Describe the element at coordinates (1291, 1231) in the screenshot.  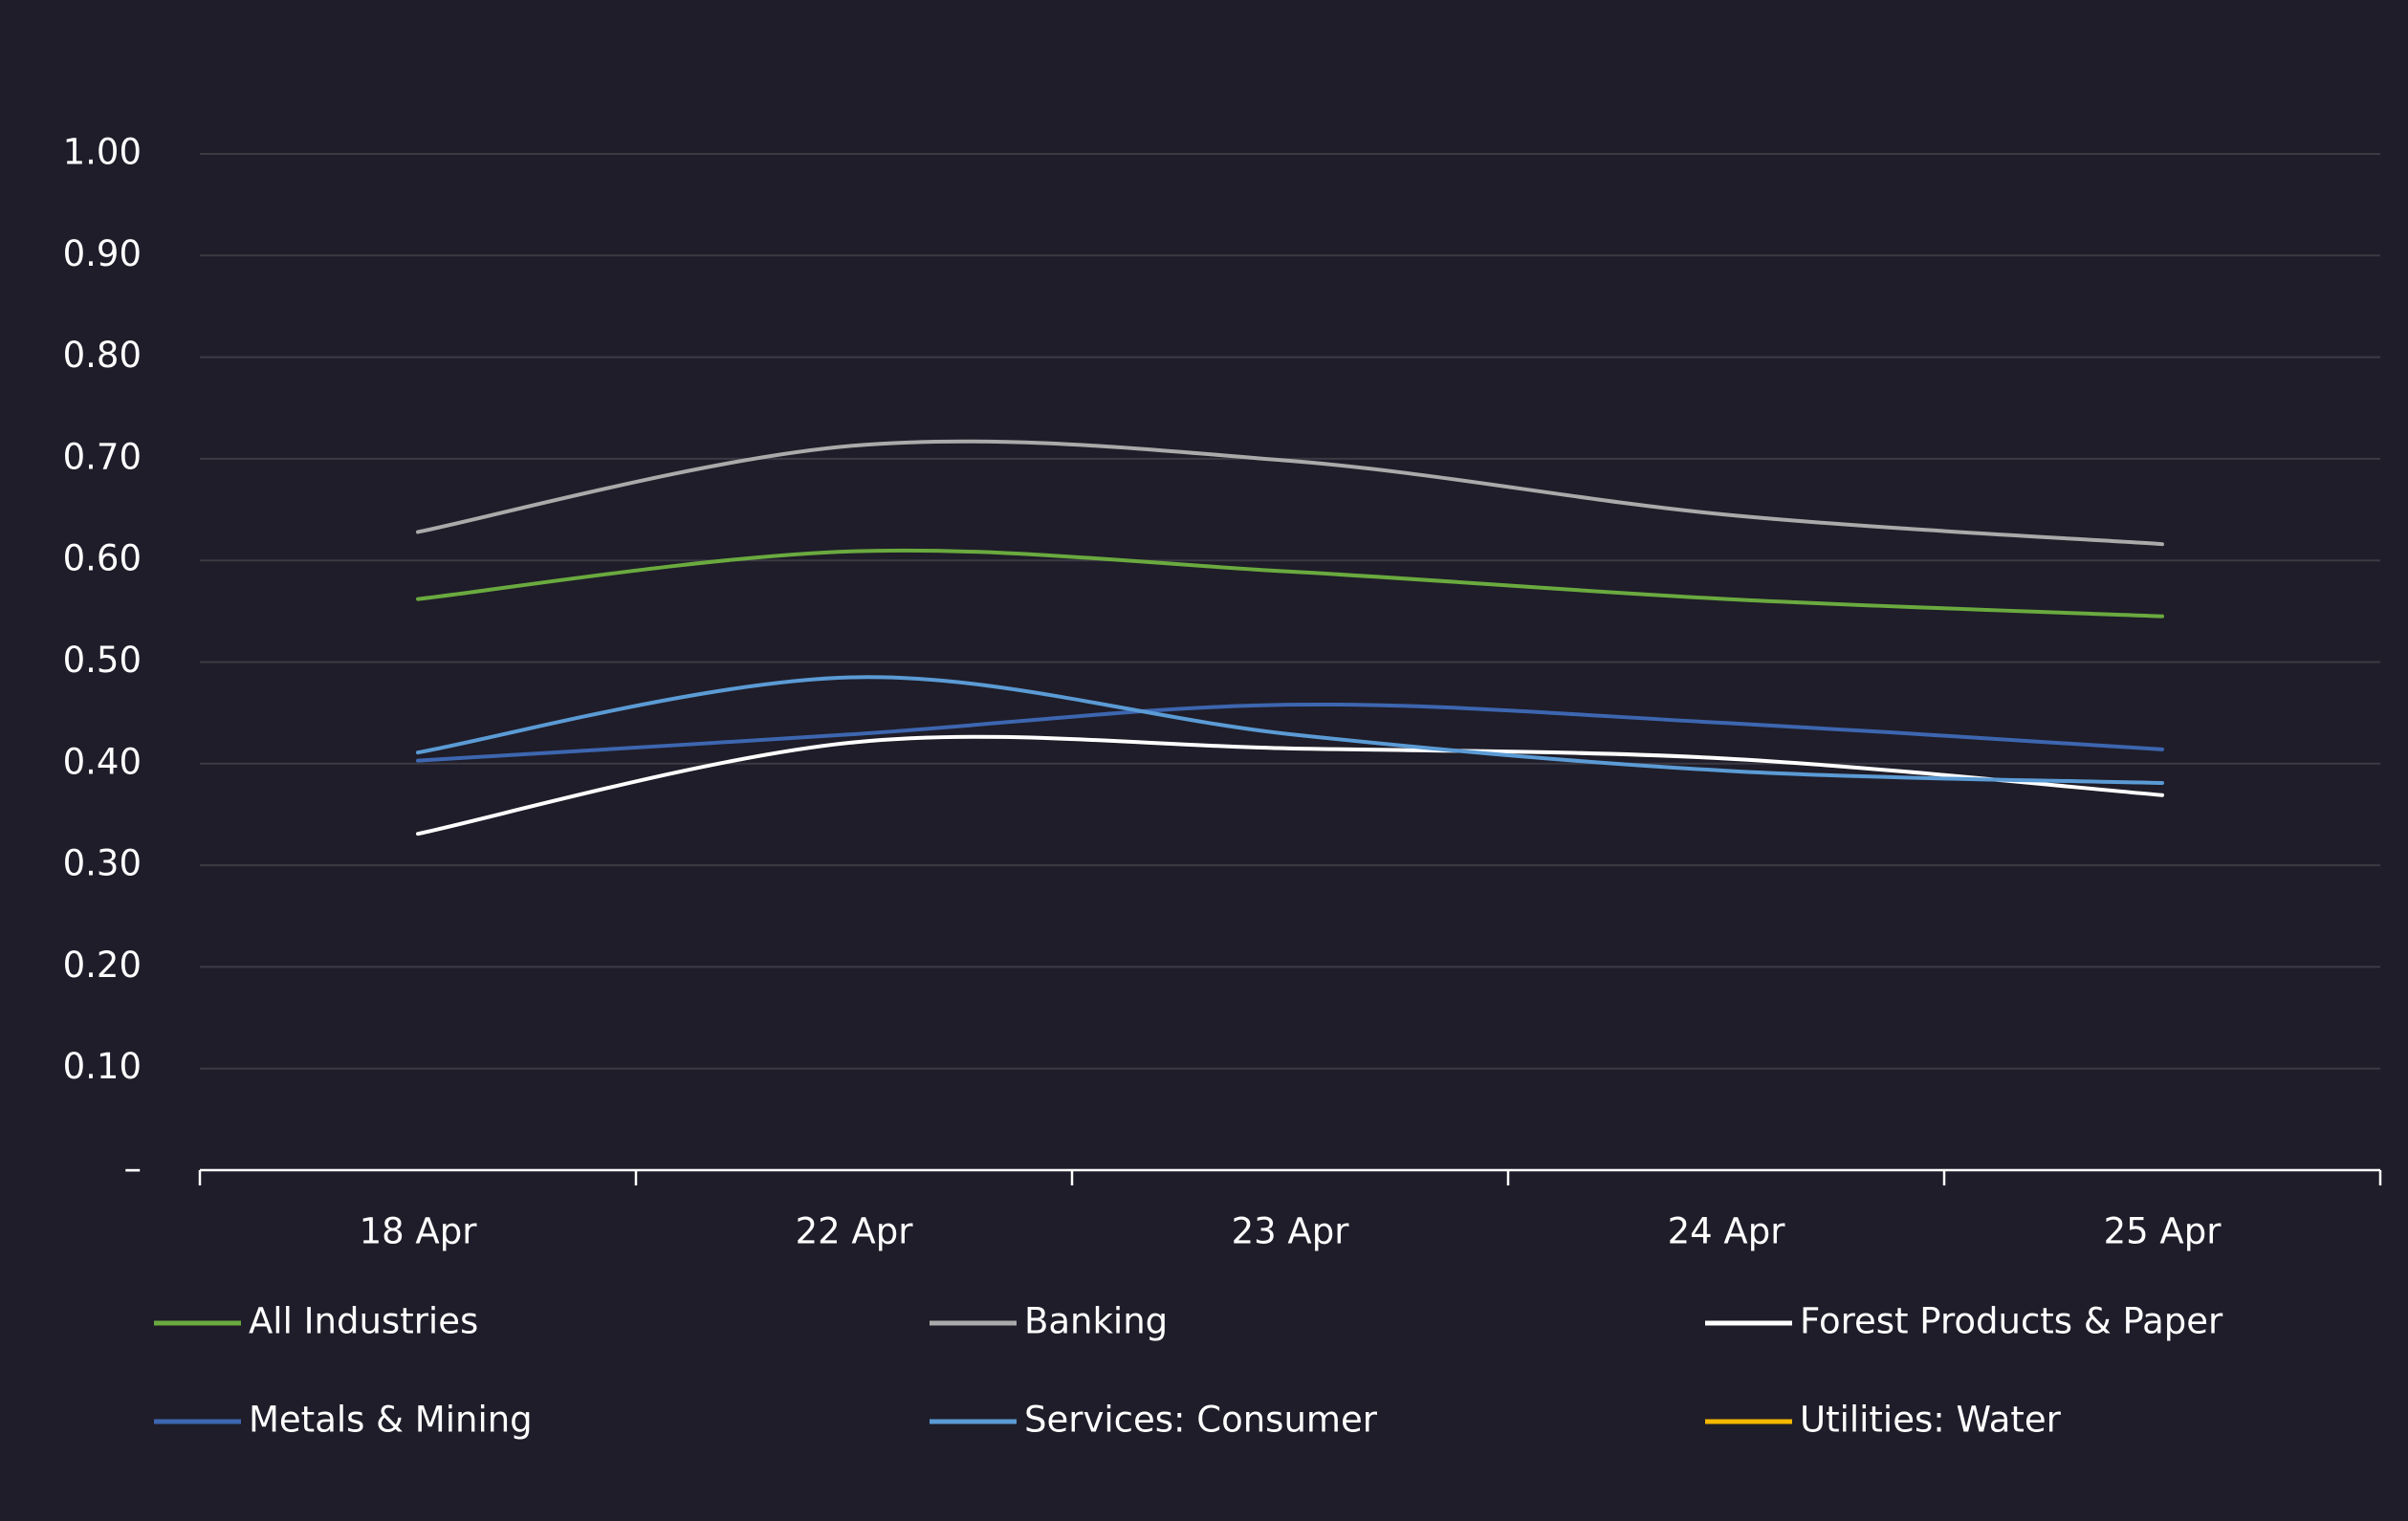
I see `x-tick-label: 23 Apr` at that location.